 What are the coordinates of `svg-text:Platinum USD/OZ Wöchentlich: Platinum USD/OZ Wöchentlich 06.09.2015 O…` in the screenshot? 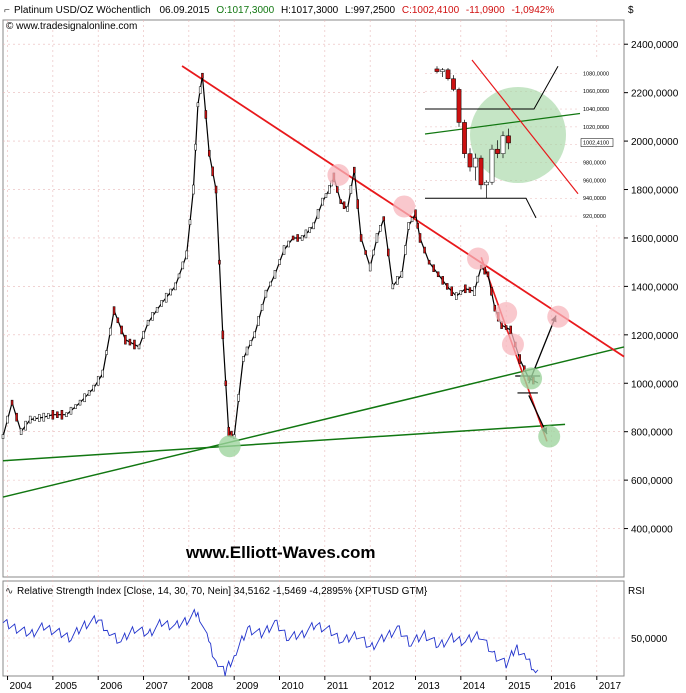 It's located at (284, 10).